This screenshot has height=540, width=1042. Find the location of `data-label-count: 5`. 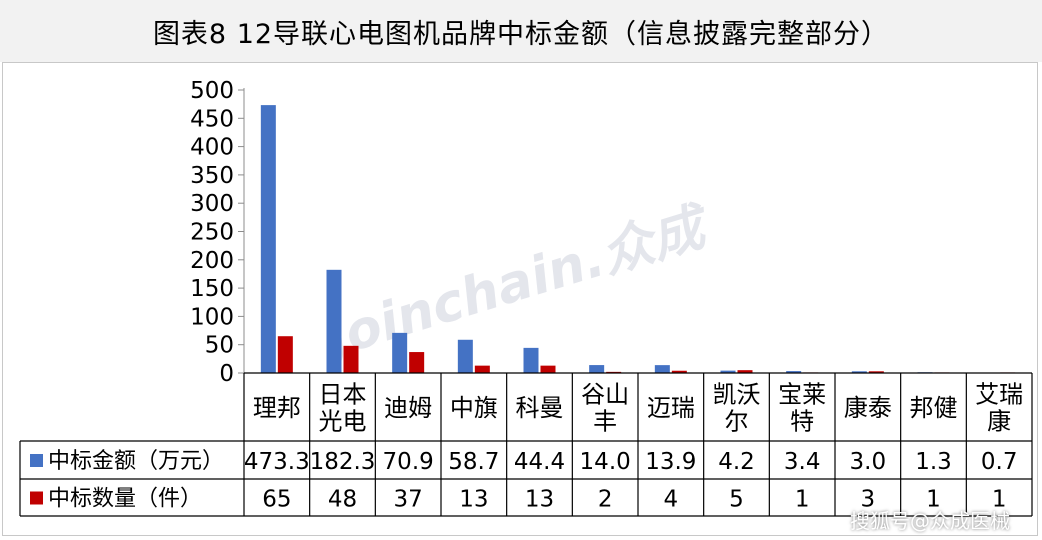

data-label-count: 5 is located at coordinates (736, 500).